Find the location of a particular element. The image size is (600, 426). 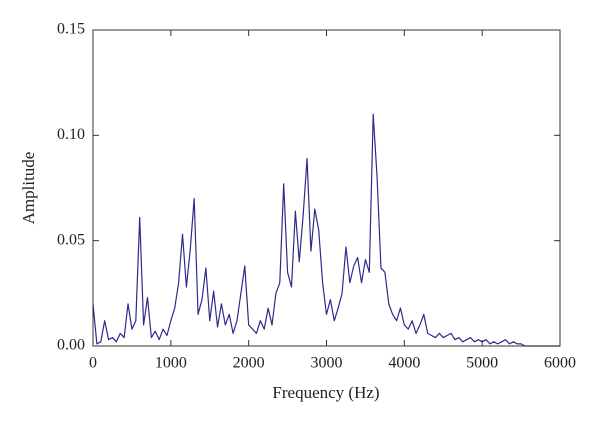

y-tick-label: 0.10 is located at coordinates (71, 134).